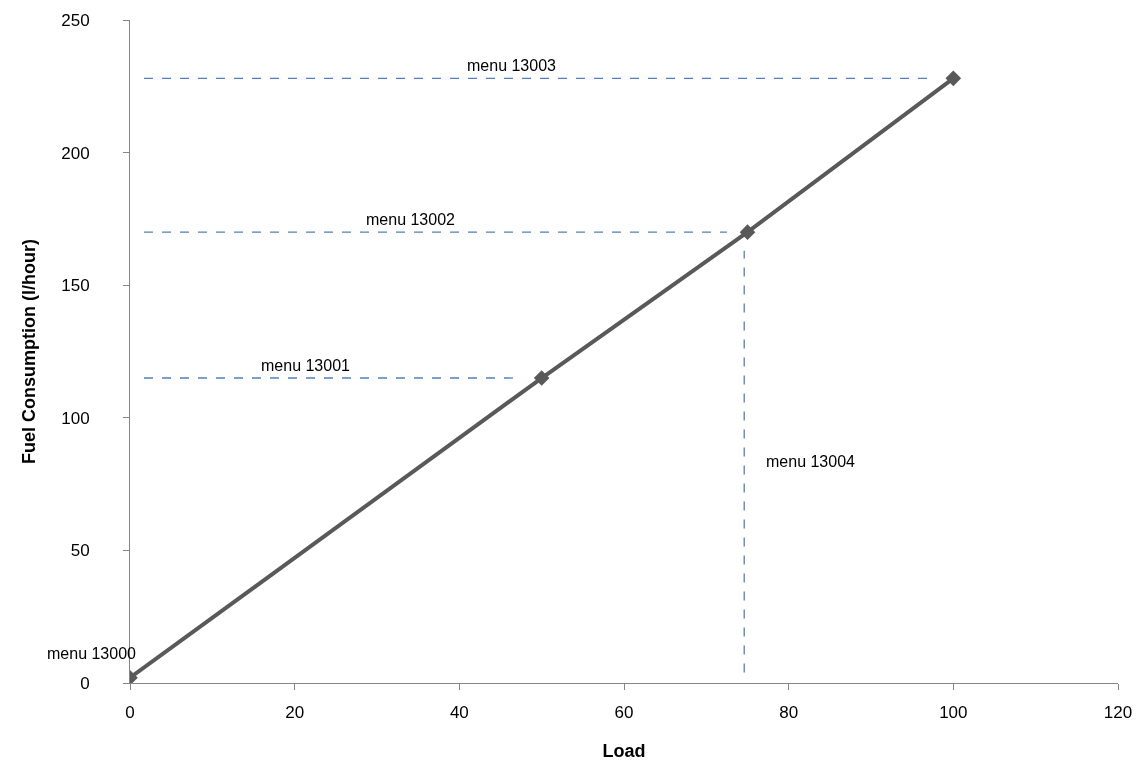 Image resolution: width=1148 pixels, height=783 pixels. Describe the element at coordinates (512, 65) in the screenshot. I see `series-label: menu 13003` at that location.